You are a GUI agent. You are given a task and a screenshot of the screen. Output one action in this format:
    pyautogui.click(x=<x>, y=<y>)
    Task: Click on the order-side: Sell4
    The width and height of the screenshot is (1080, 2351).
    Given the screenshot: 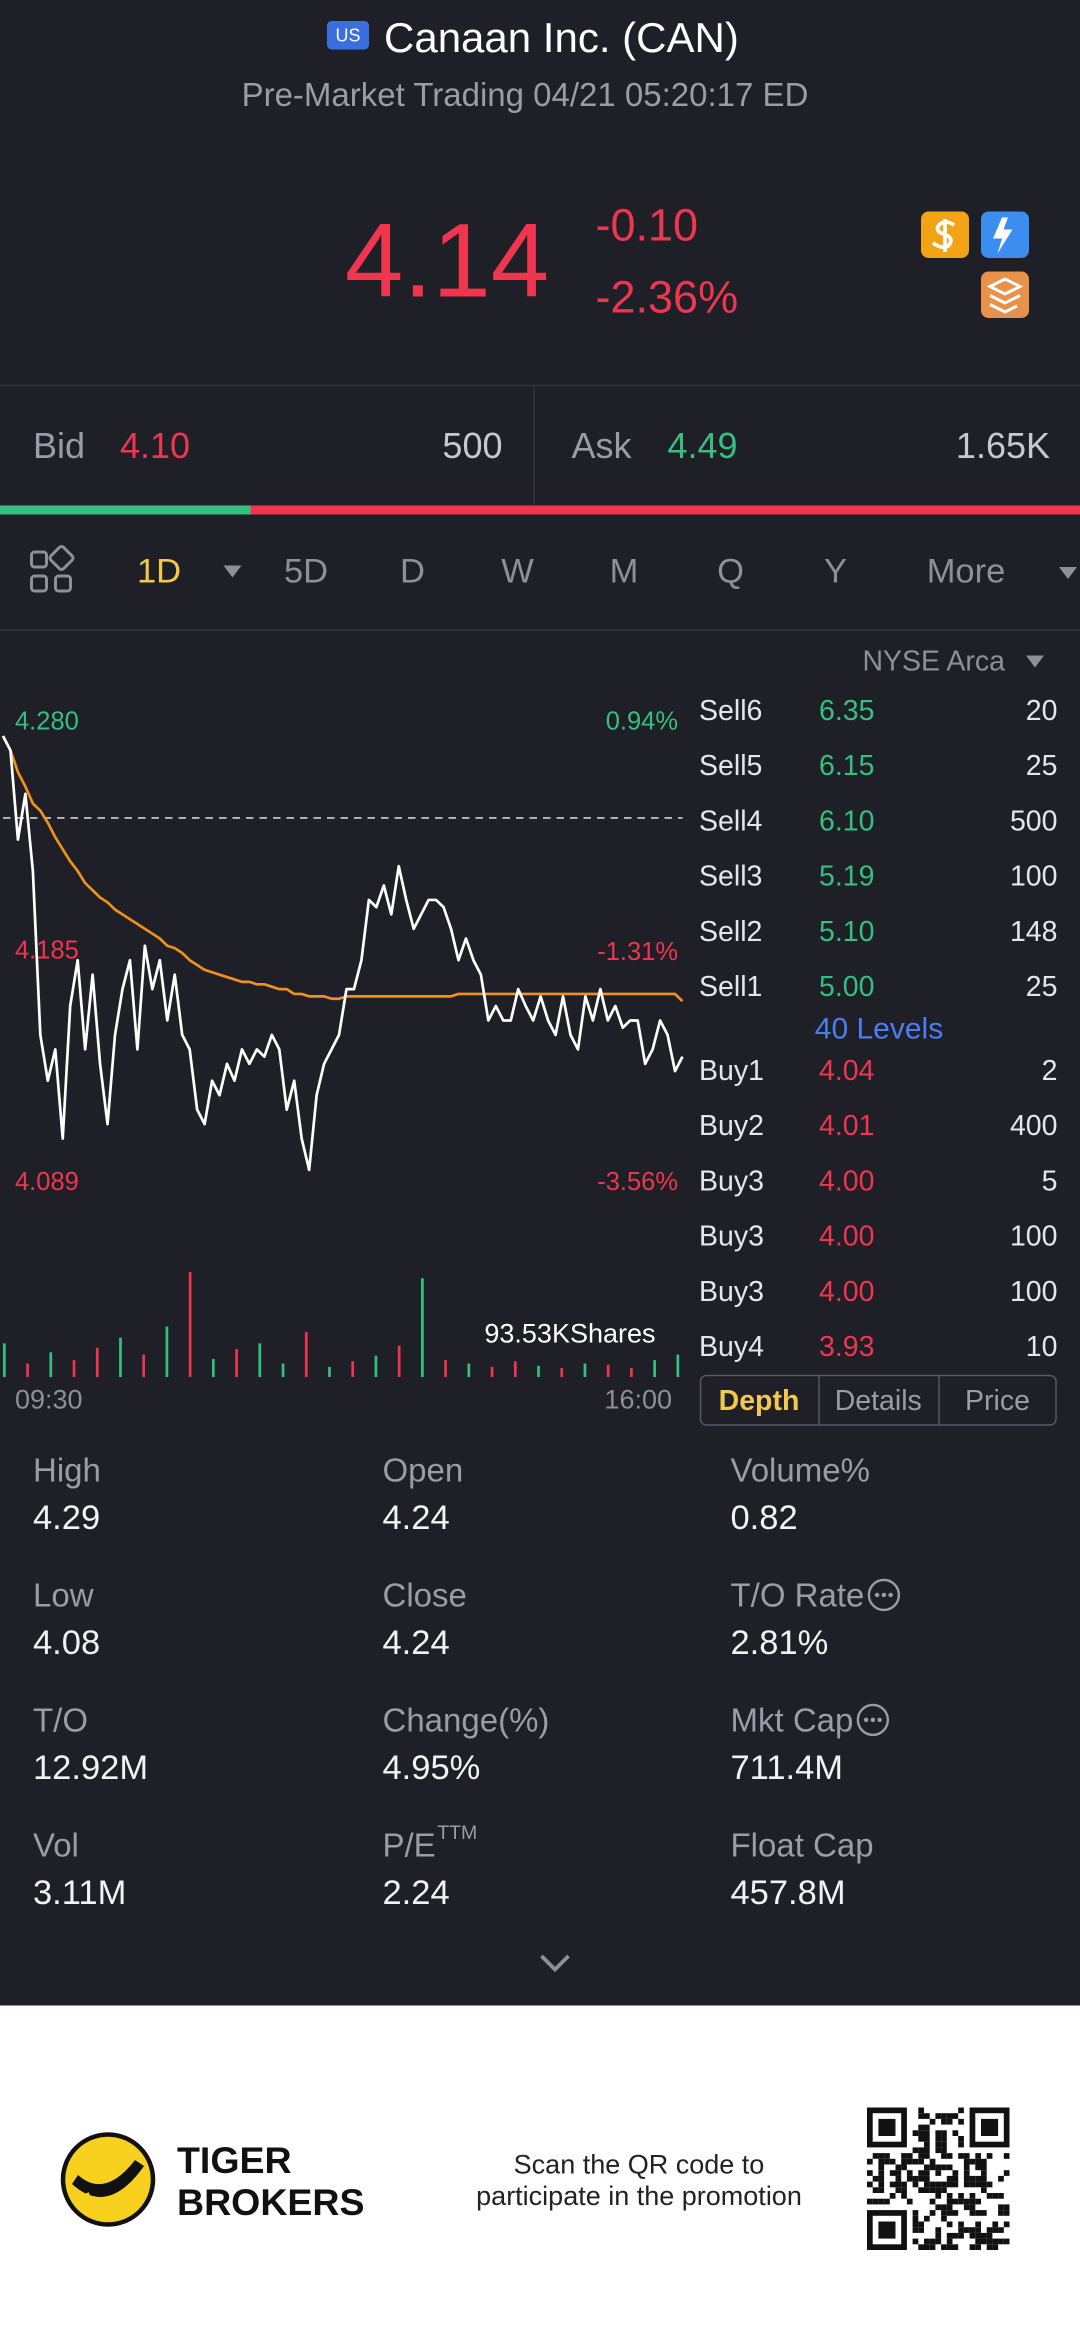 What is the action you would take?
    pyautogui.click(x=731, y=821)
    